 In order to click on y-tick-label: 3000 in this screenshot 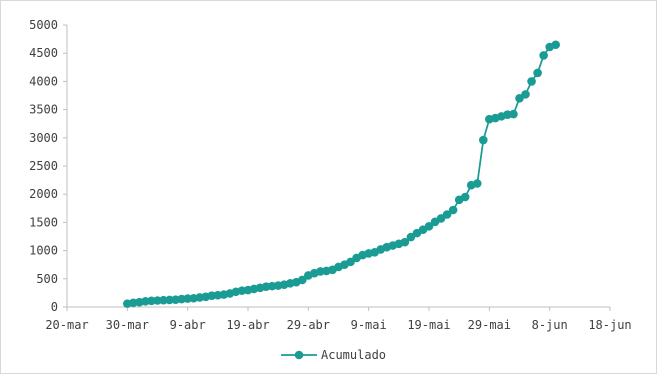, I will do `click(43, 138)`.